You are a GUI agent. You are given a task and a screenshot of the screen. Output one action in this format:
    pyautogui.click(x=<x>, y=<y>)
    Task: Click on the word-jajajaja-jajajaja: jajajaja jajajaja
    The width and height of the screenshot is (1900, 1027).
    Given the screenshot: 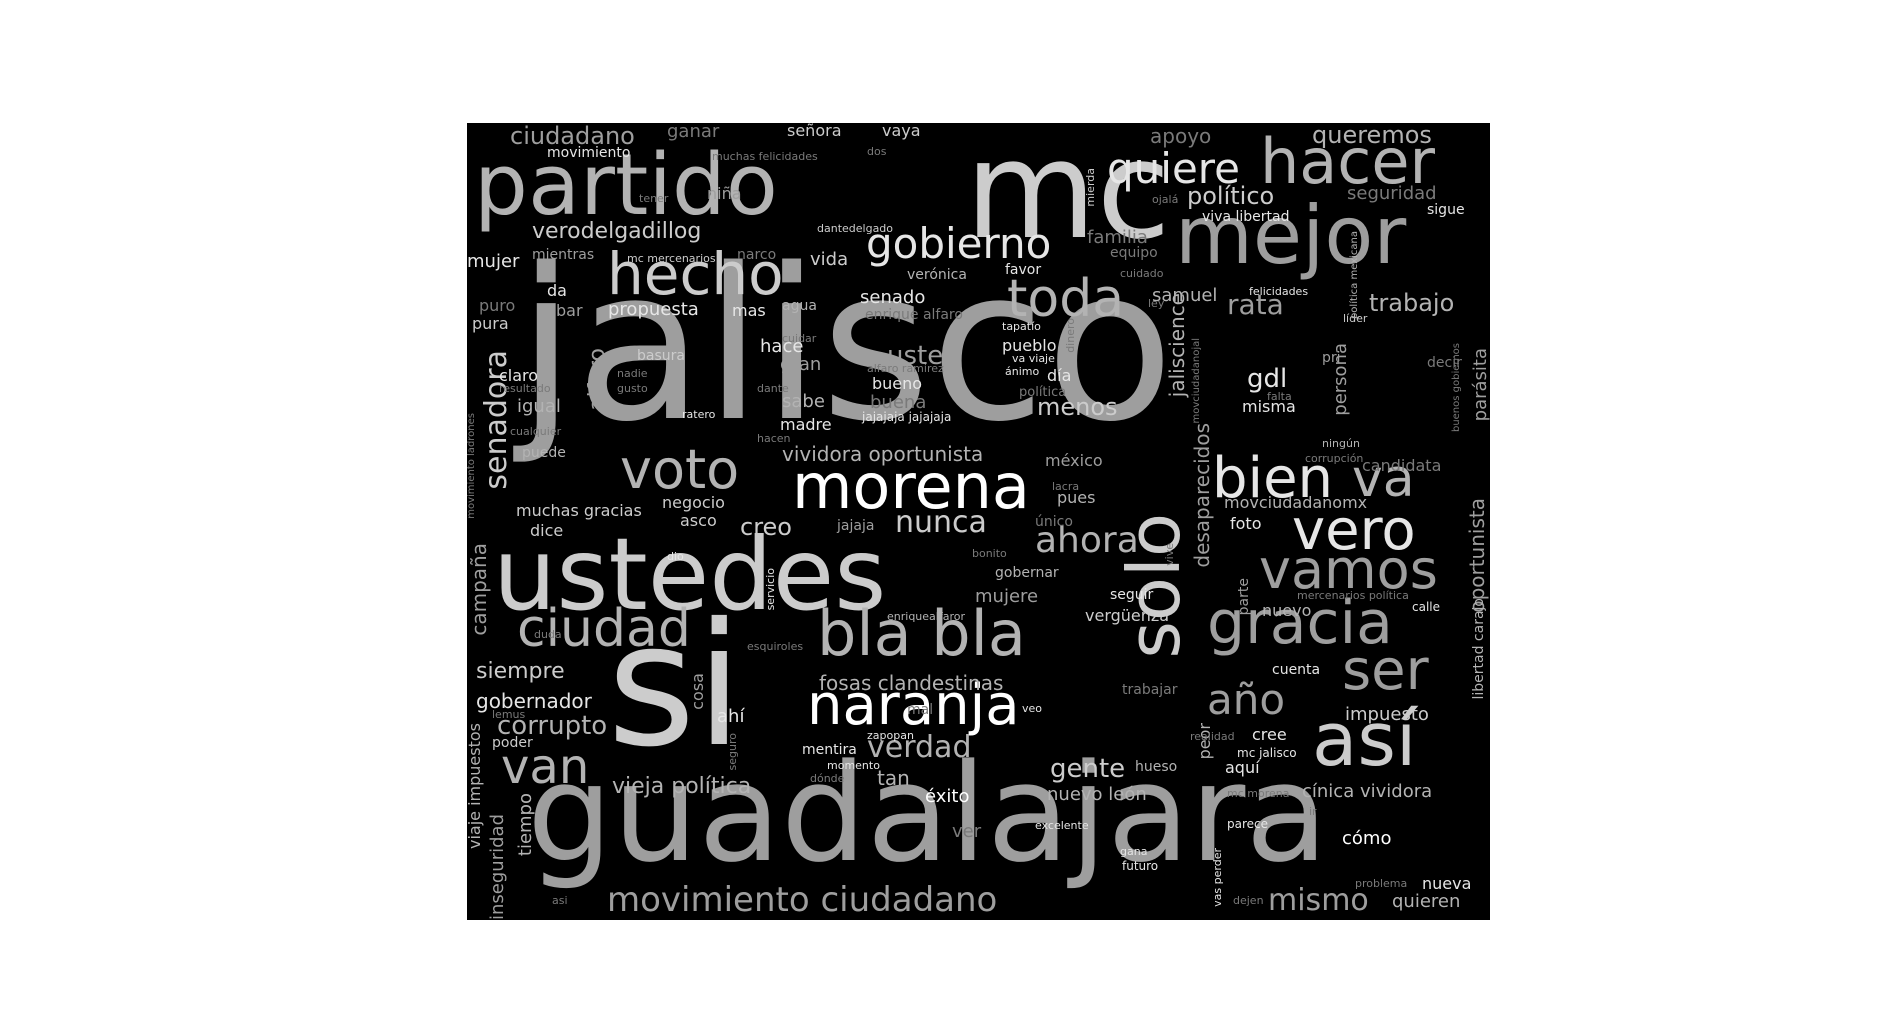 What is the action you would take?
    pyautogui.click(x=907, y=417)
    